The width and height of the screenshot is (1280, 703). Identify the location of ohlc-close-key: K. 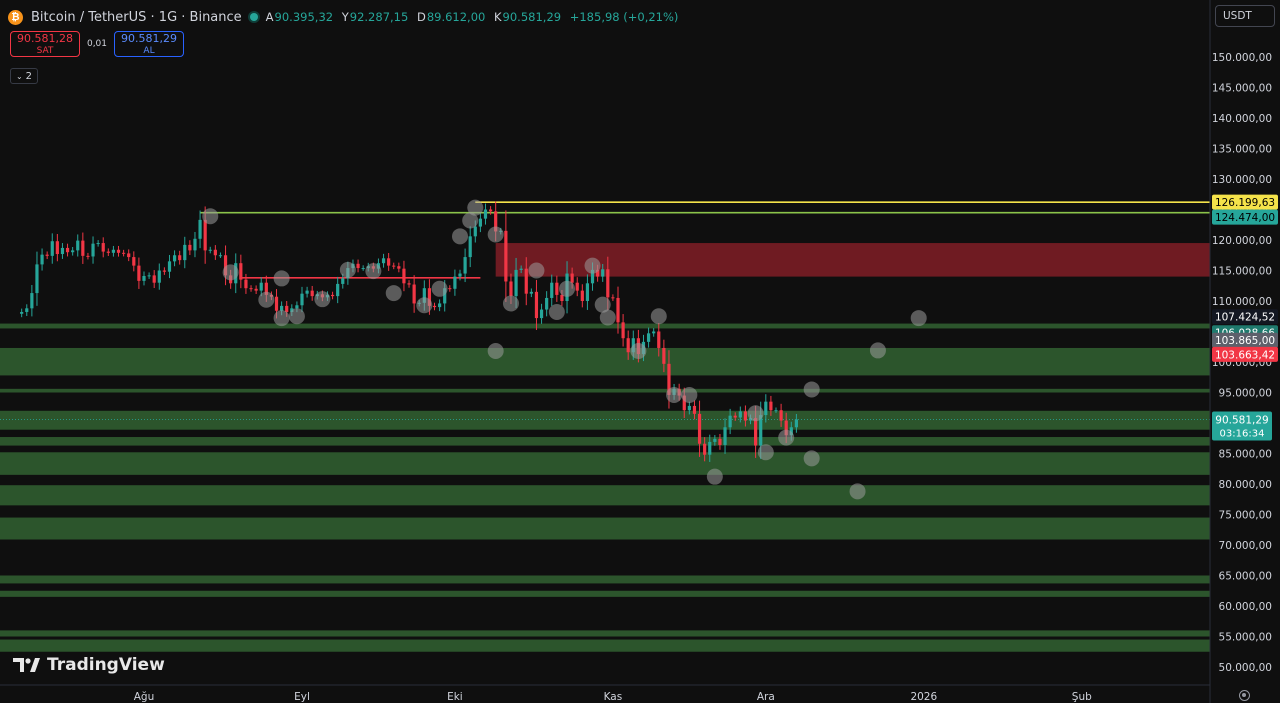
(498, 17).